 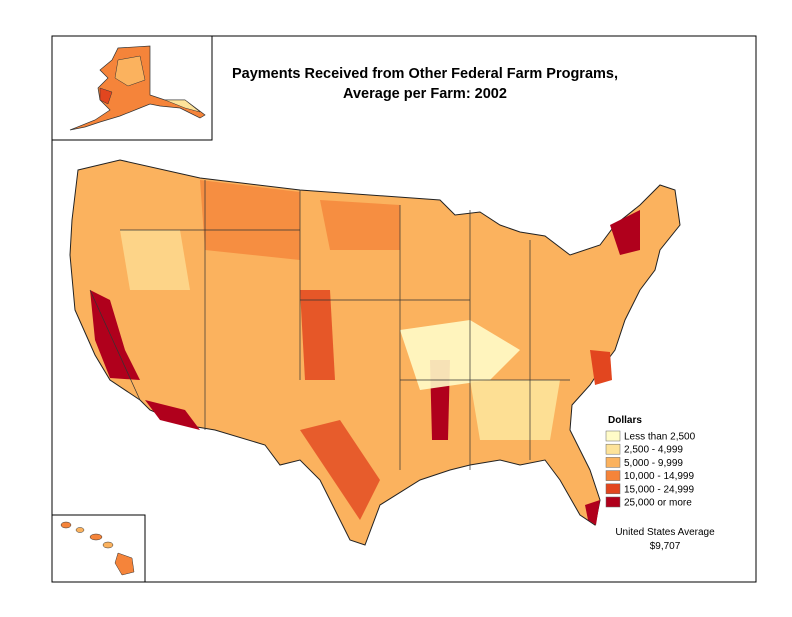 What do you see at coordinates (665, 532) in the screenshot?
I see `note-line: United States Average` at bounding box center [665, 532].